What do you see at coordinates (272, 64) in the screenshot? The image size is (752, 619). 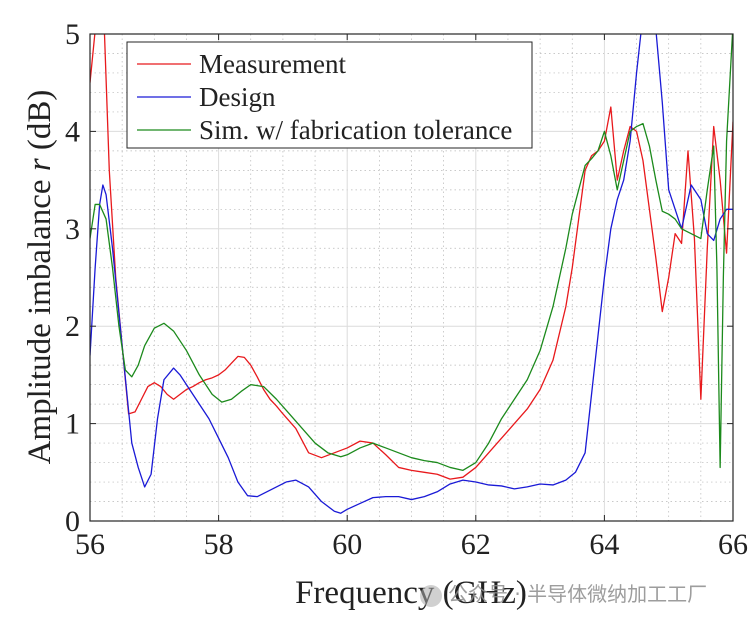 I see `legend-label-0: Measurement` at bounding box center [272, 64].